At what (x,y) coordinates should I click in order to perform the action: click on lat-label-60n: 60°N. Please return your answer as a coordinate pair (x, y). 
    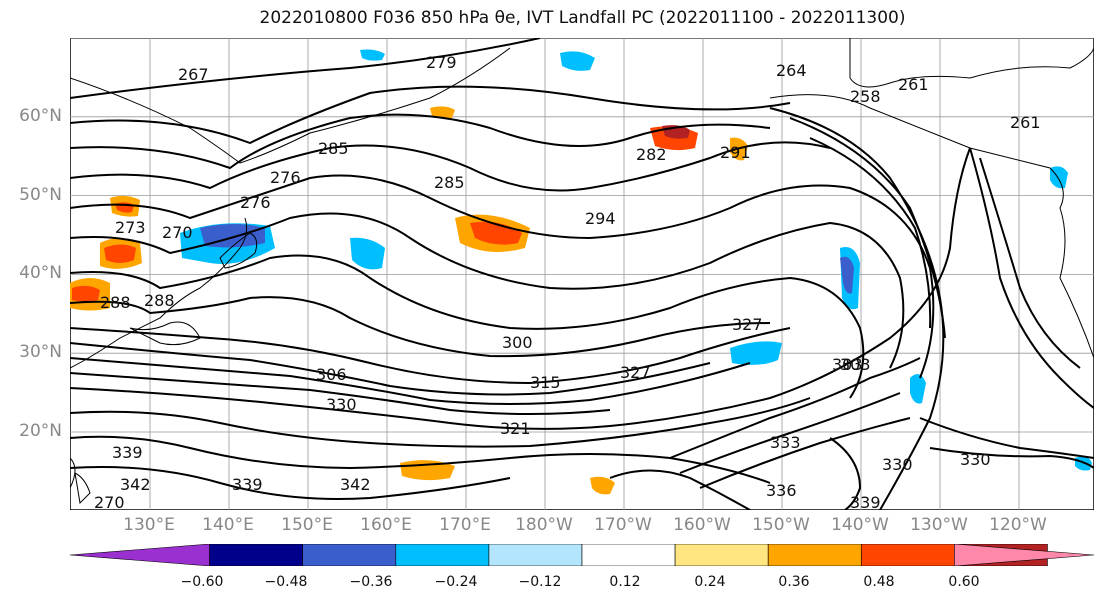
    Looking at the image, I should click on (40, 116).